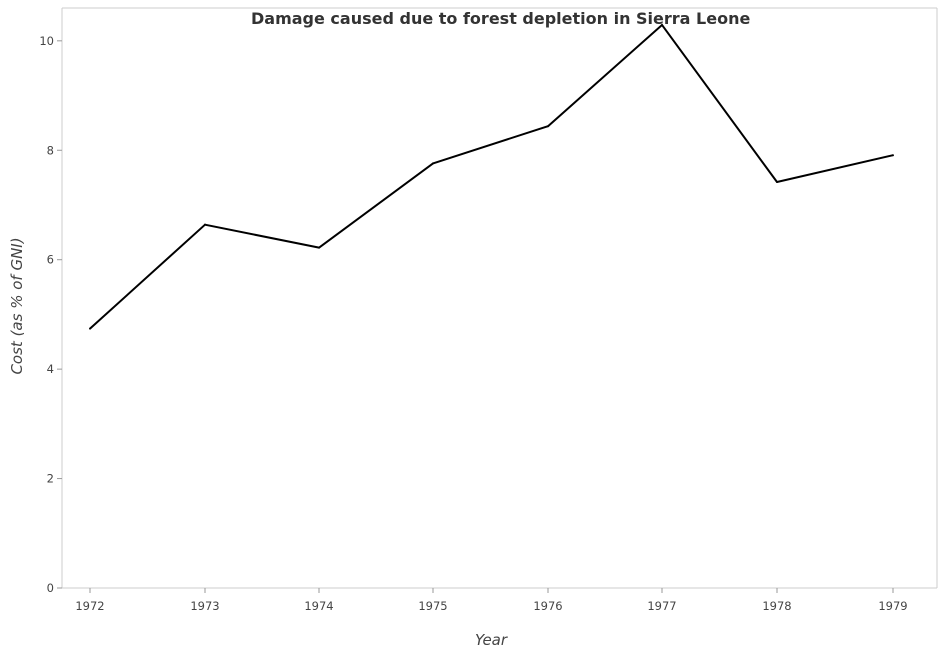 Image resolution: width=939 pixels, height=654 pixels. I want to click on x-tick-label: 1974, so click(318, 606).